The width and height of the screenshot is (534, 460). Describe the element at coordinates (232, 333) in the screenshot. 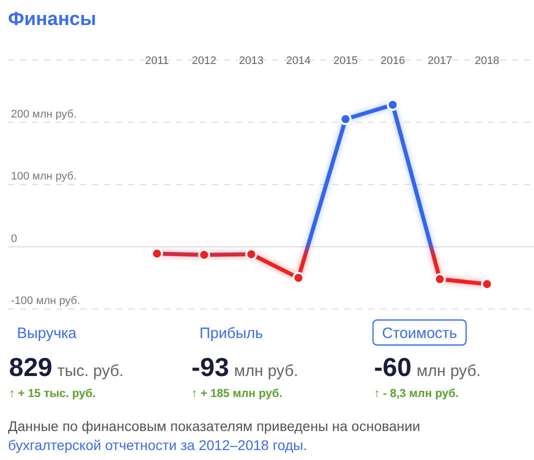

I see `text: Прибыль` at that location.